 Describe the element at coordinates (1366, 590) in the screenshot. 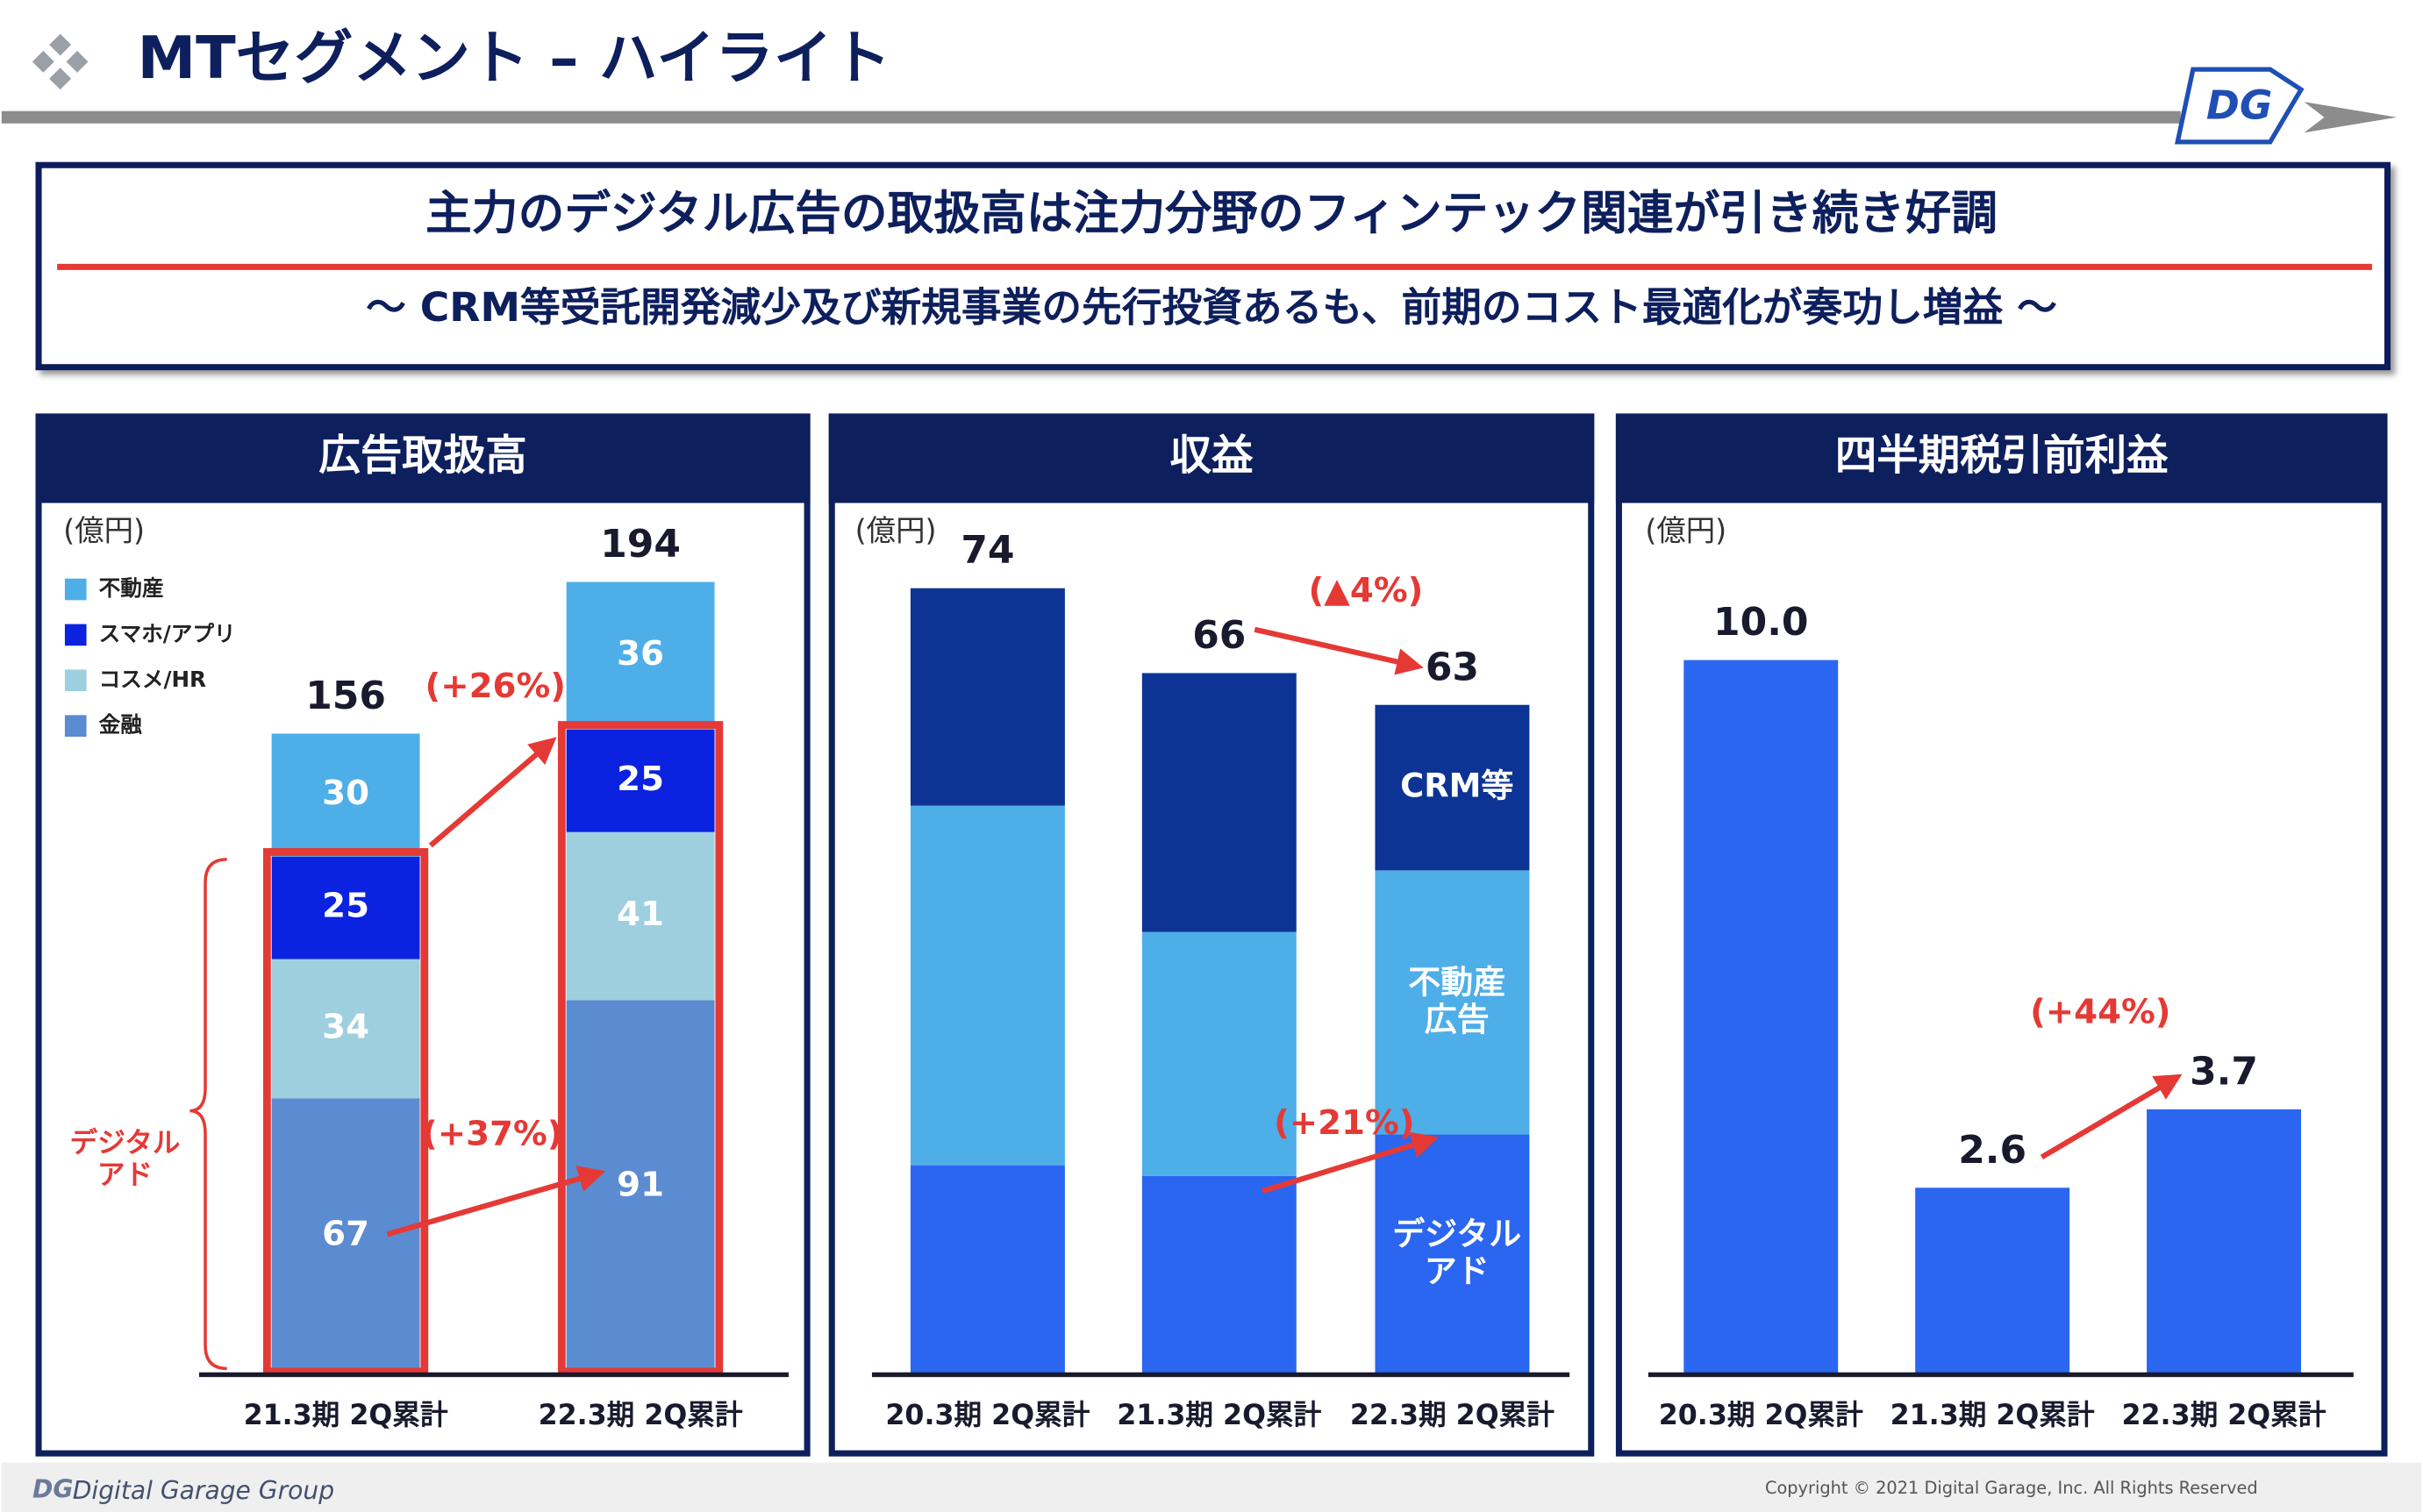

I see `annotation: (▲4%)` at that location.